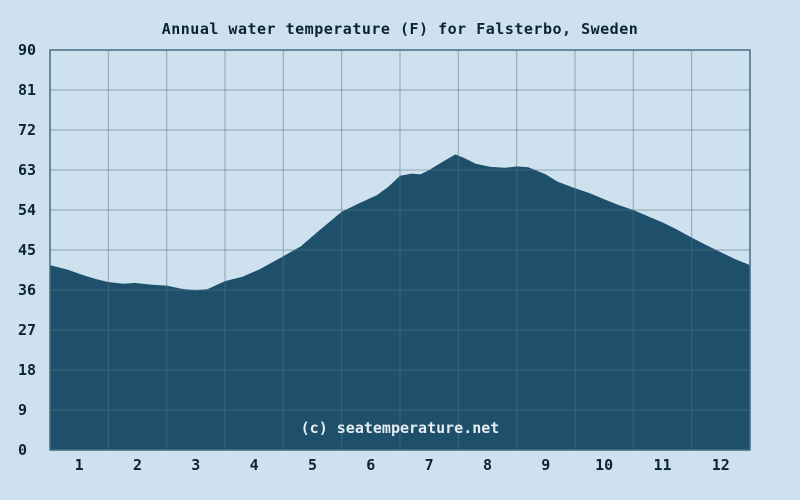  I want to click on y-axis-tick-label: 45, so click(27, 250).